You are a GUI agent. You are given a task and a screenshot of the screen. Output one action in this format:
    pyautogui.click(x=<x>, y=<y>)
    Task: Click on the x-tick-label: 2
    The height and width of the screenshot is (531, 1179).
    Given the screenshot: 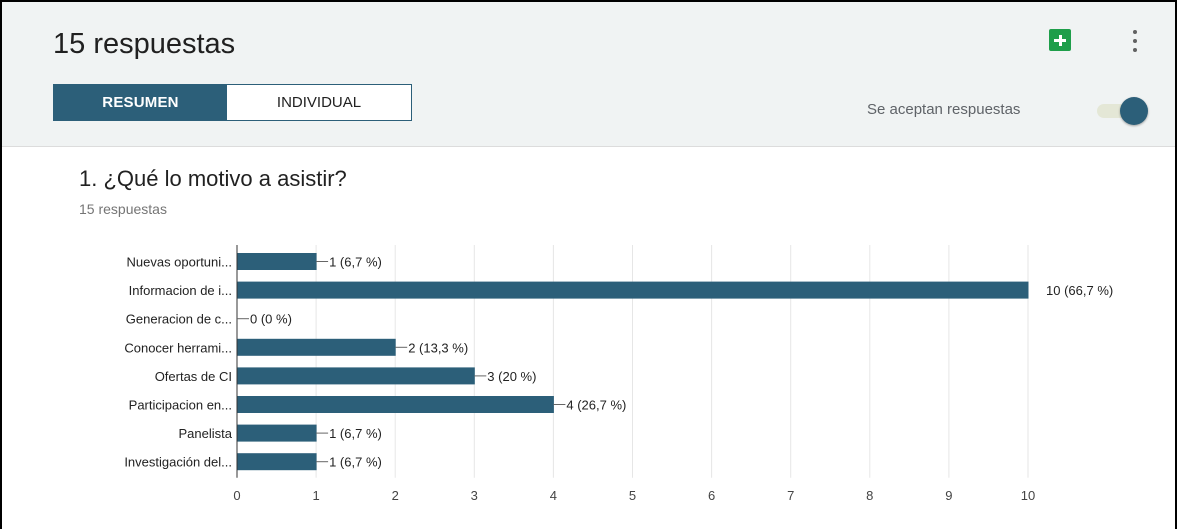 What is the action you would take?
    pyautogui.click(x=395, y=495)
    